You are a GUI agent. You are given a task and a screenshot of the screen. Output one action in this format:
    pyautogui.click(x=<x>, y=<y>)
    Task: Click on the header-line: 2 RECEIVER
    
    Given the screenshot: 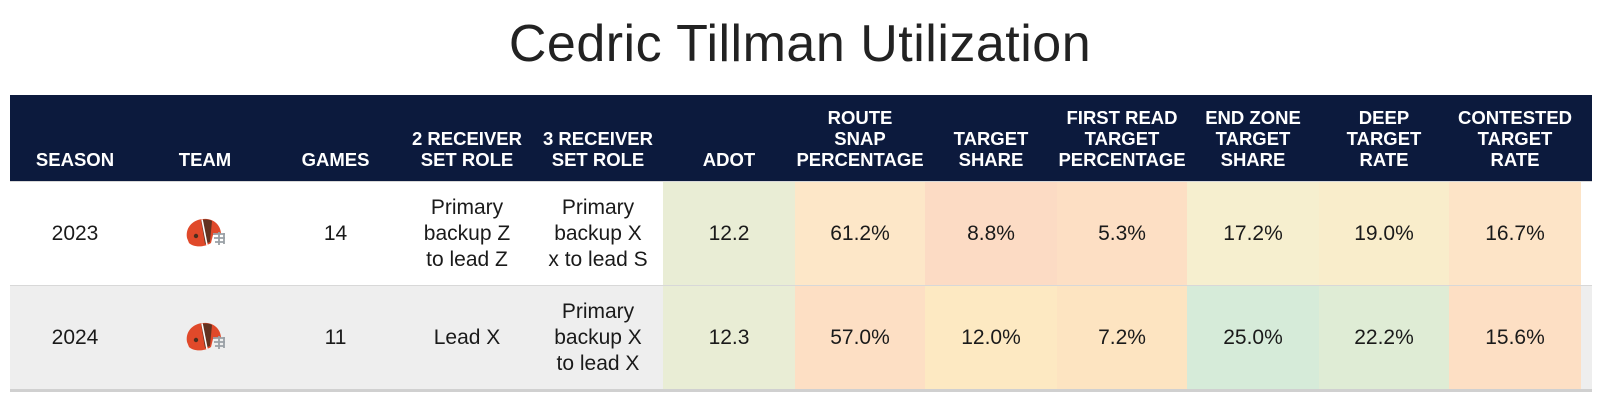 What is the action you would take?
    pyautogui.click(x=466, y=138)
    